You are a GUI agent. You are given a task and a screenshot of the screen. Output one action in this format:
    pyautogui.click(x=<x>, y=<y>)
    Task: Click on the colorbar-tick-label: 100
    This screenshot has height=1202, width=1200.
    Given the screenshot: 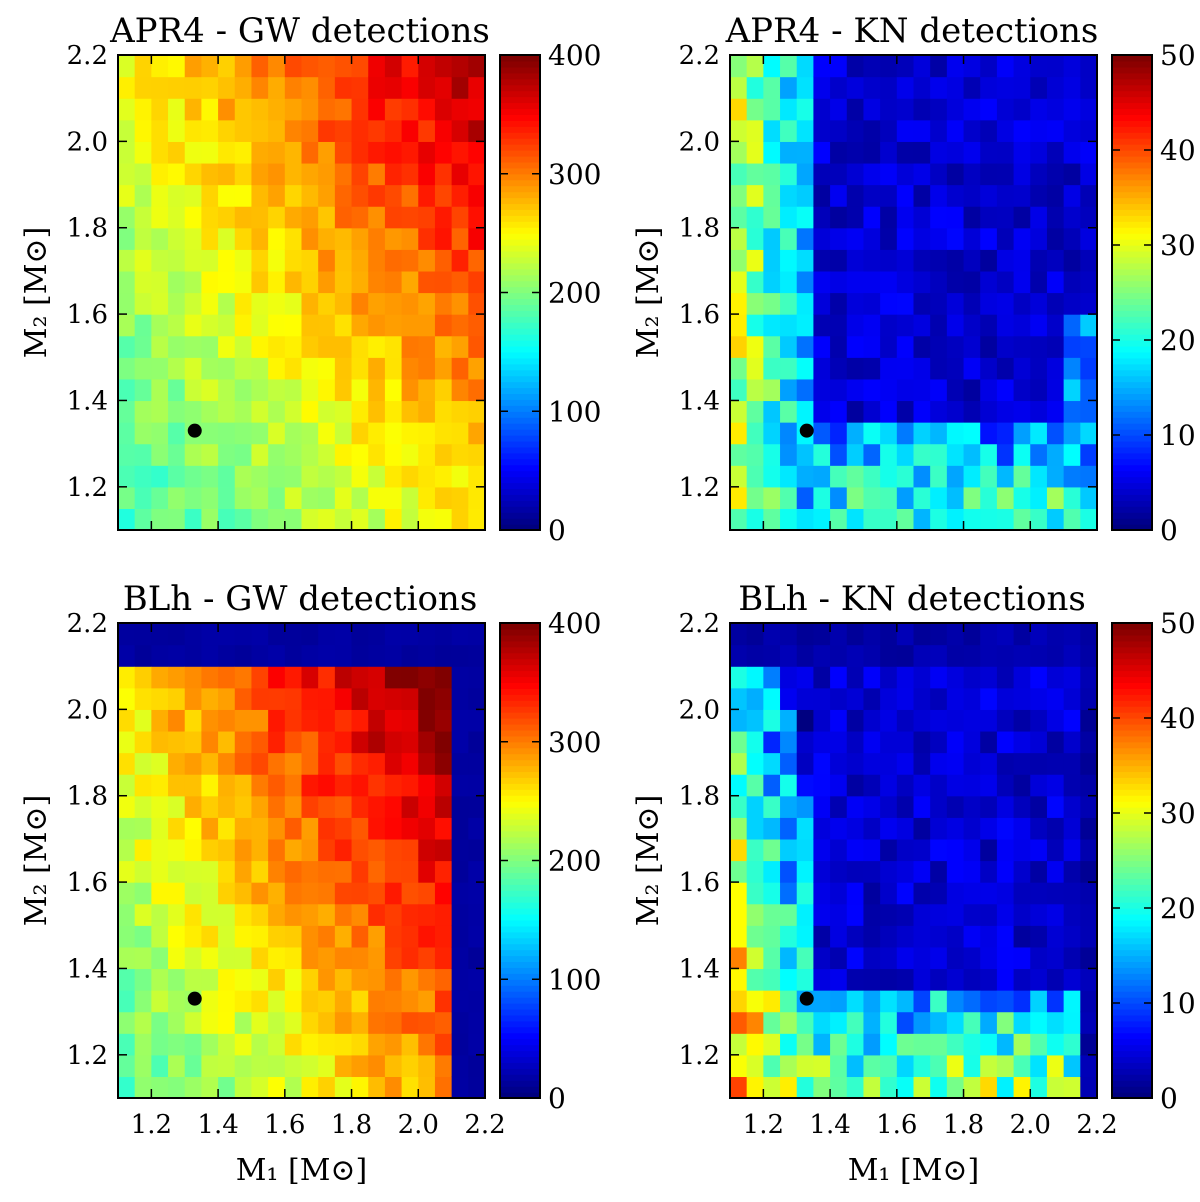 What is the action you would take?
    pyautogui.click(x=574, y=979)
    